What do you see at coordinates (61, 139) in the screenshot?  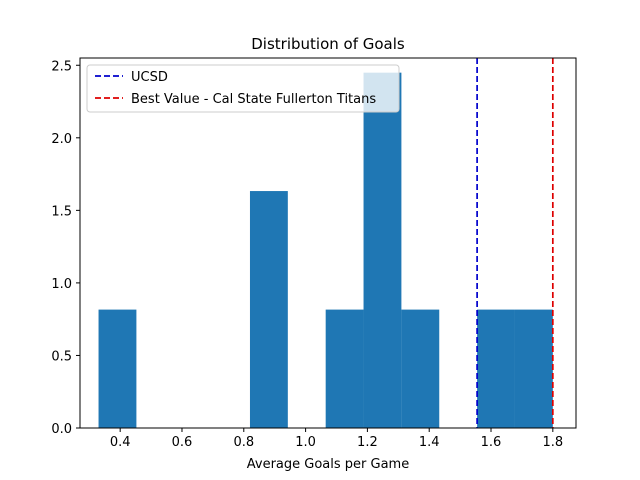 I see `y-tick-label: 2.0` at bounding box center [61, 139].